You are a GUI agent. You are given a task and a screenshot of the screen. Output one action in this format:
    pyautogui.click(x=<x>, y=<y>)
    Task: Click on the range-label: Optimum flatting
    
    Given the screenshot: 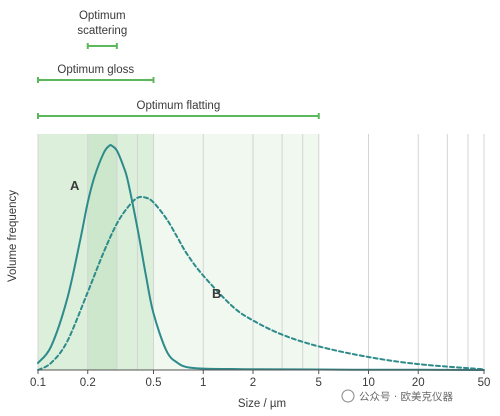 What is the action you would take?
    pyautogui.click(x=179, y=106)
    